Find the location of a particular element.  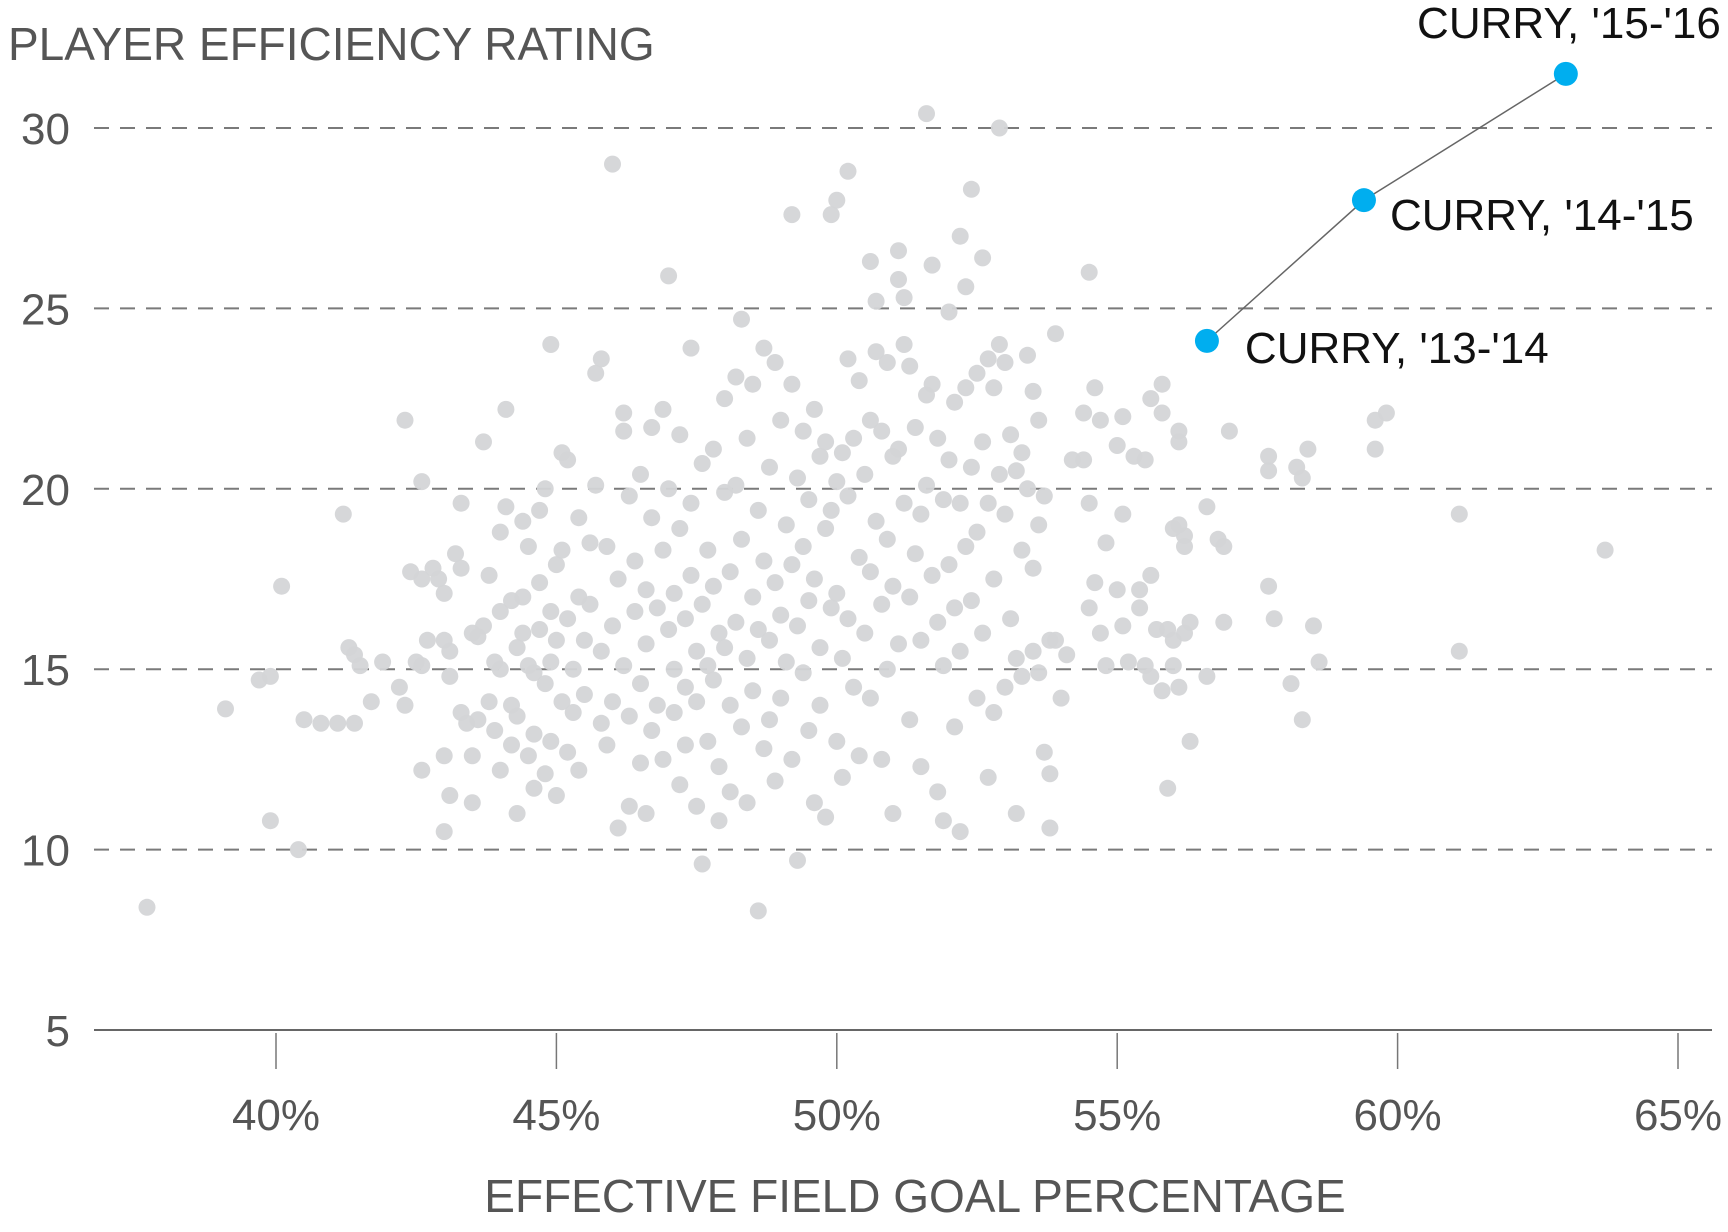

y-tick-label: 20 is located at coordinates (45, 490).